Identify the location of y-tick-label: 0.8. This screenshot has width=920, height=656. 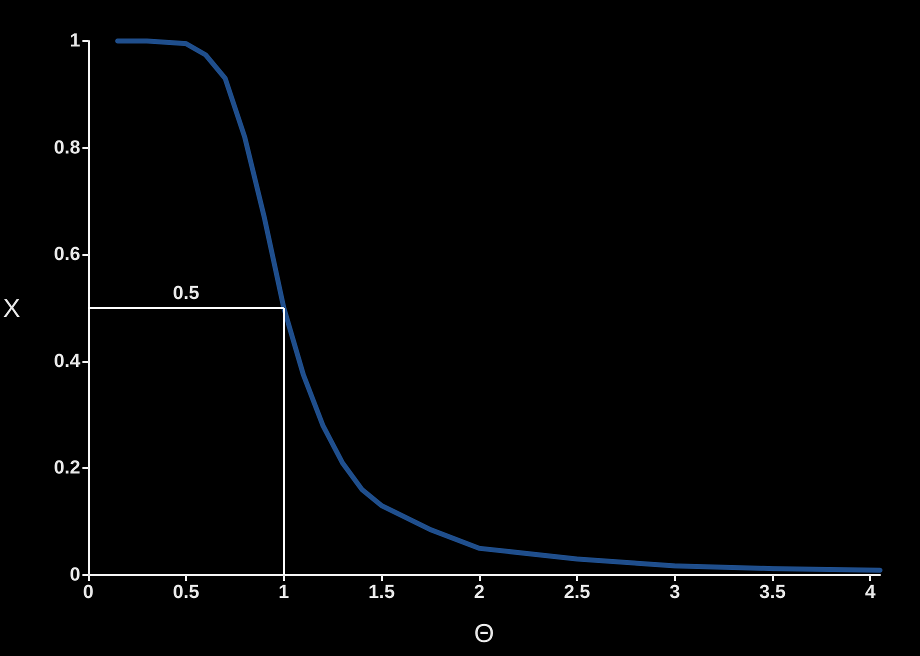
(67, 147).